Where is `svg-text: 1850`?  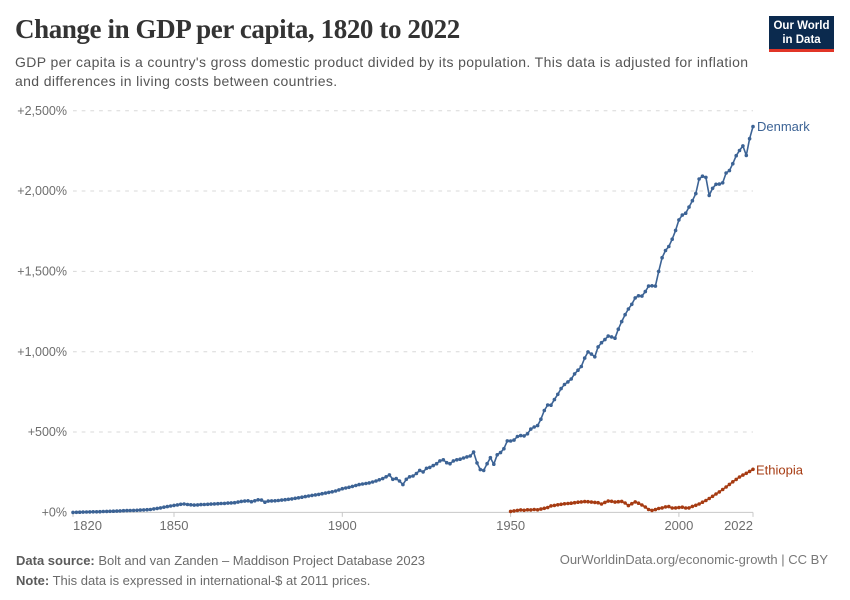 svg-text: 1850 is located at coordinates (174, 525).